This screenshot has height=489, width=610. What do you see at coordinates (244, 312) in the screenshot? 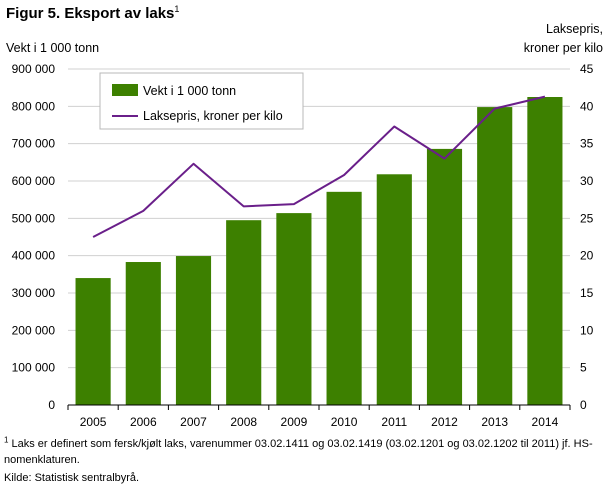
I see `bar-2008` at bounding box center [244, 312].